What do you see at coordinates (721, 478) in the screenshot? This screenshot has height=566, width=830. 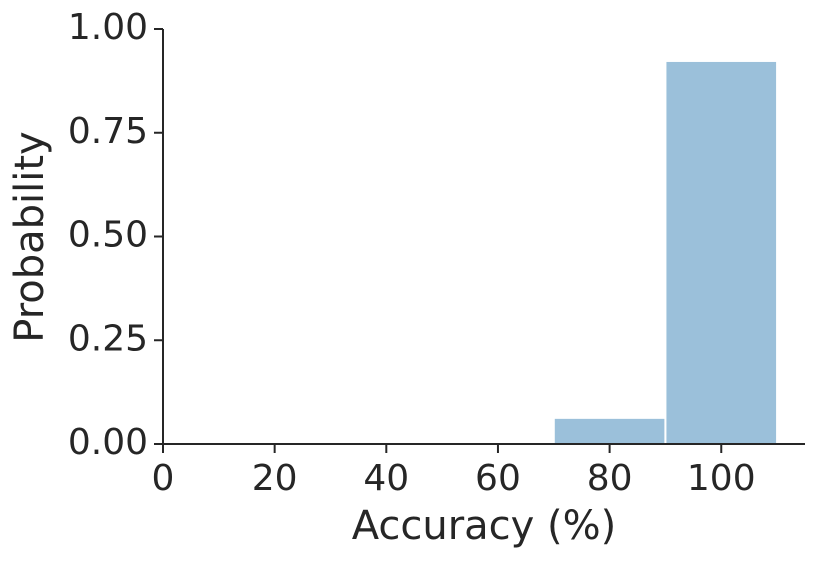 I see `x-tick-label: 100` at bounding box center [721, 478].